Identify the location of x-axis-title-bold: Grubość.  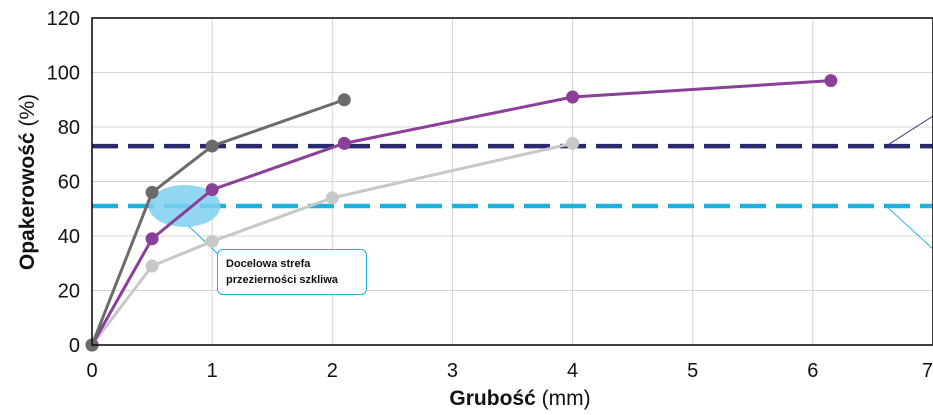
(492, 398).